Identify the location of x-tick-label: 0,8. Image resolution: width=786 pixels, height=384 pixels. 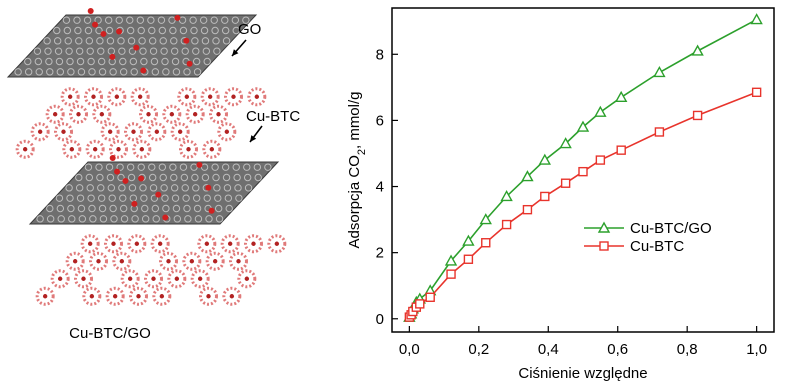
(687, 349).